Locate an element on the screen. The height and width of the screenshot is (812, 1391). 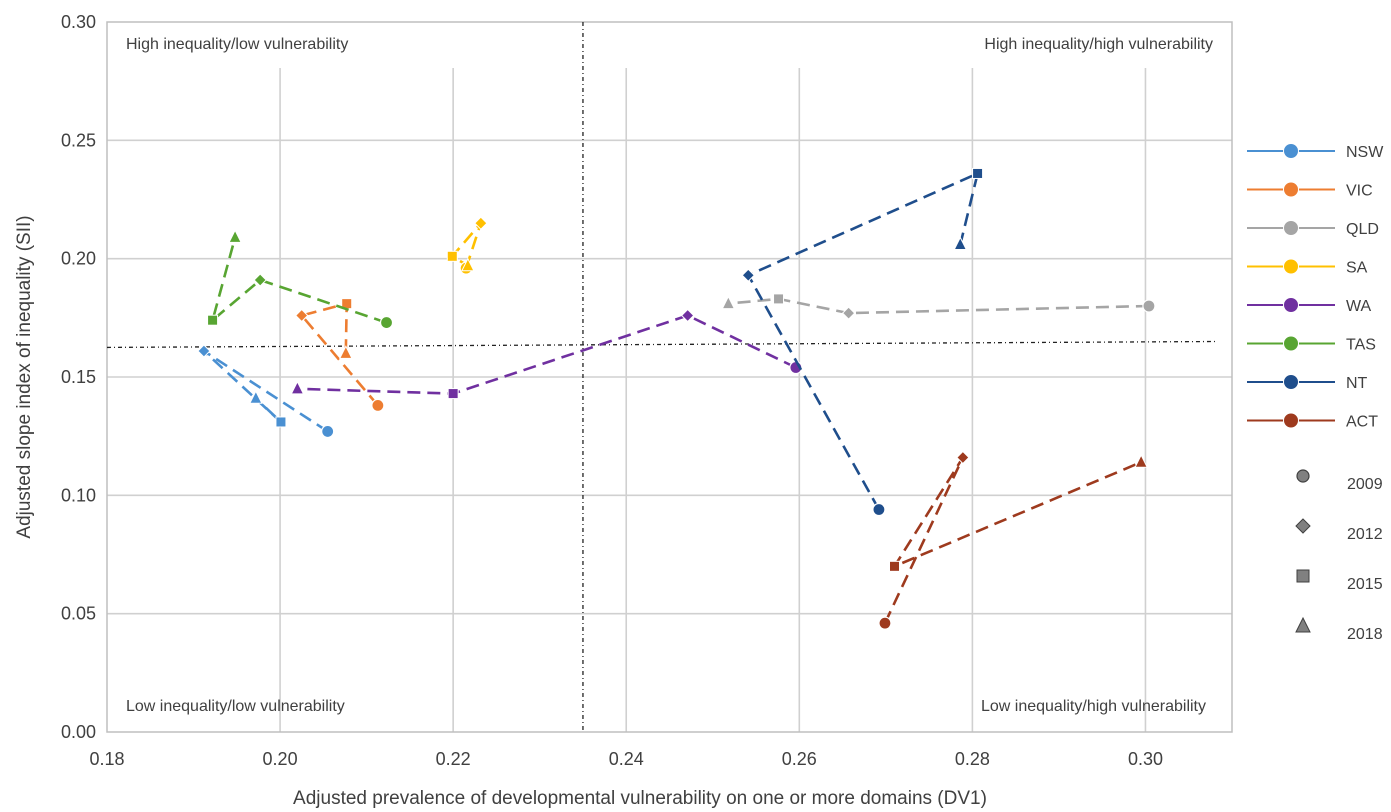
point-nsw-2015 is located at coordinates (281, 422).